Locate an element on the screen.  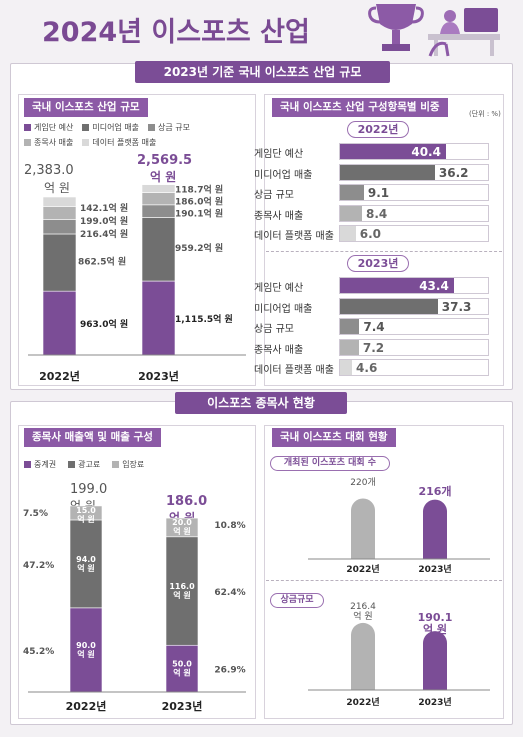
pill-2023: 2023년 is located at coordinates (378, 263).